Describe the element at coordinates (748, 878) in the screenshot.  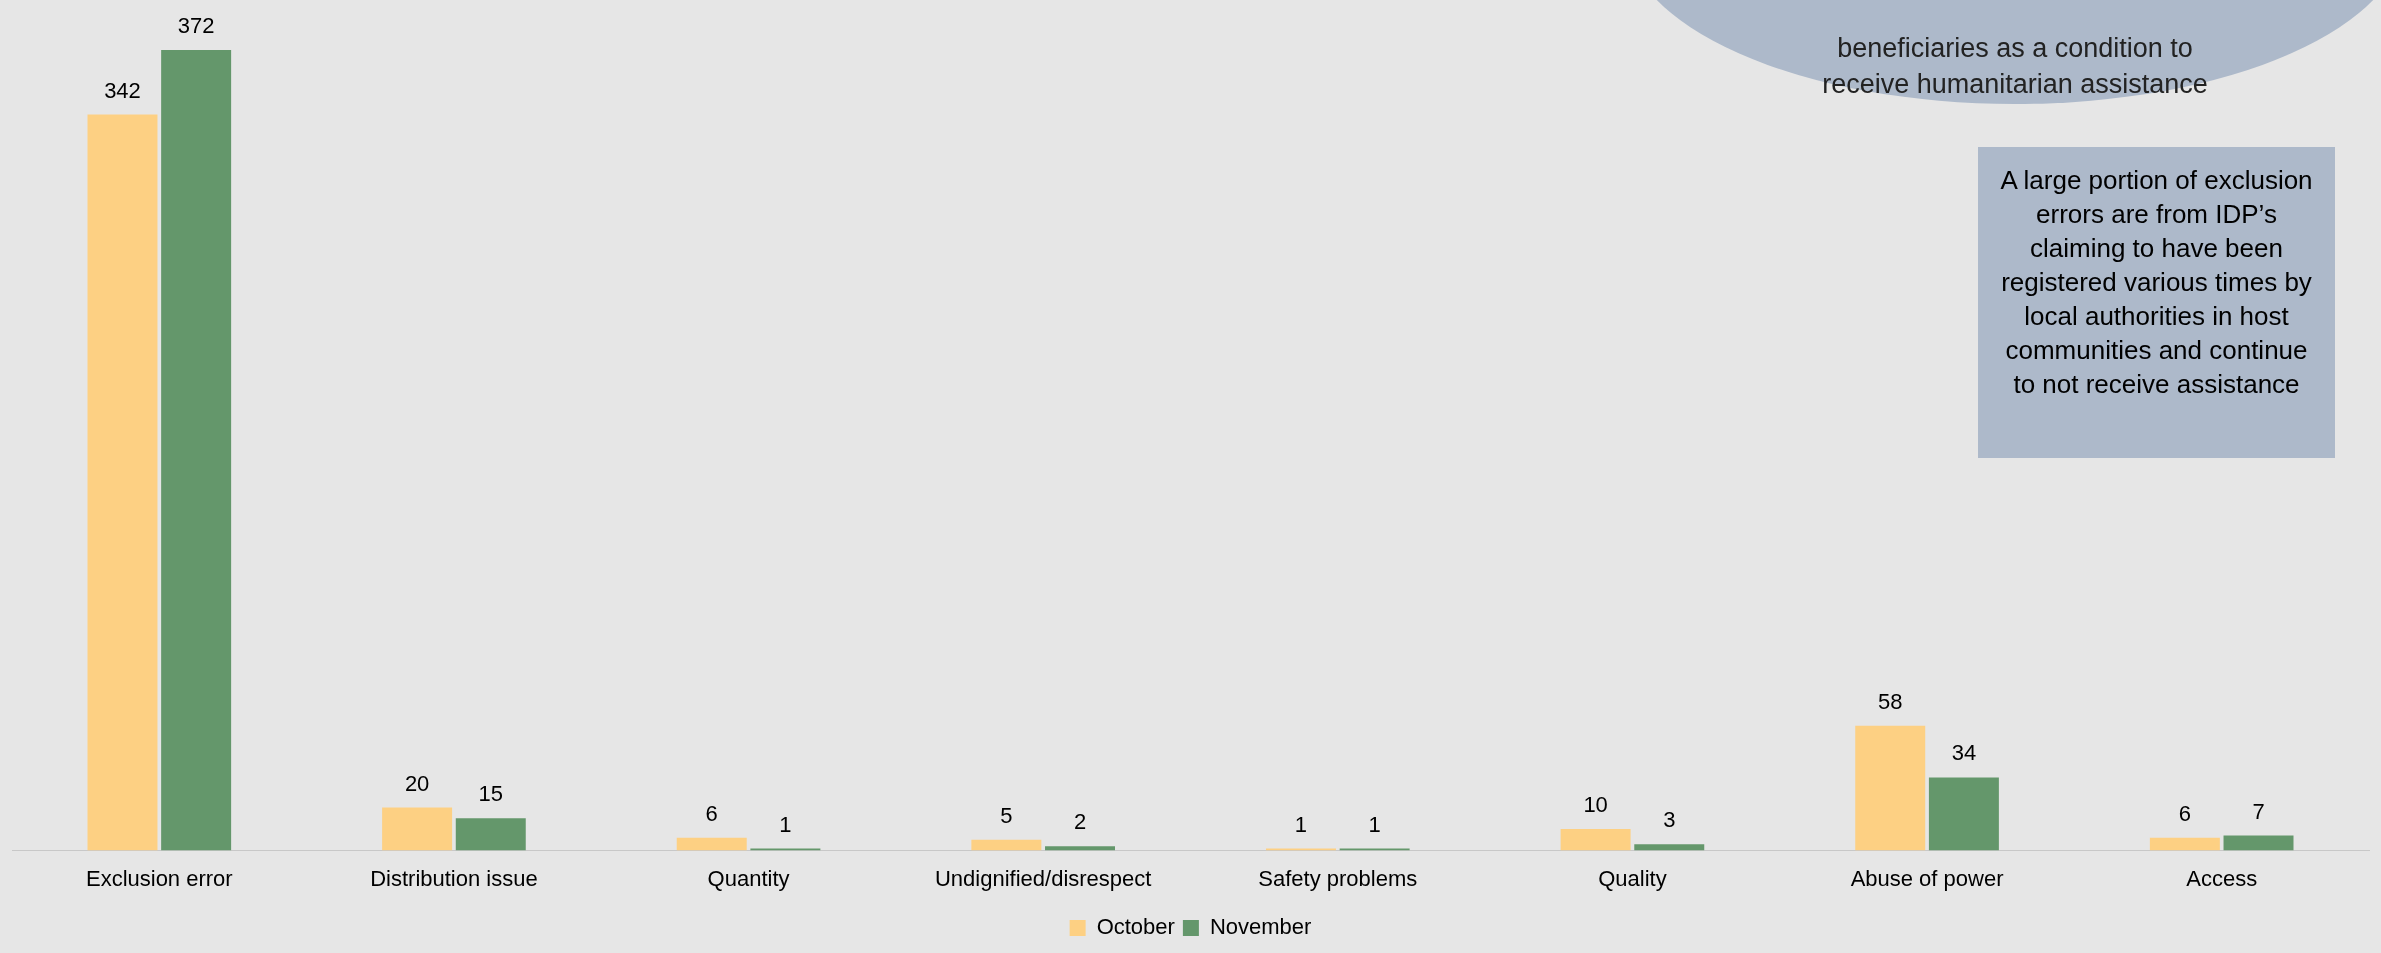
I see `x-tick-label: Quantity` at that location.